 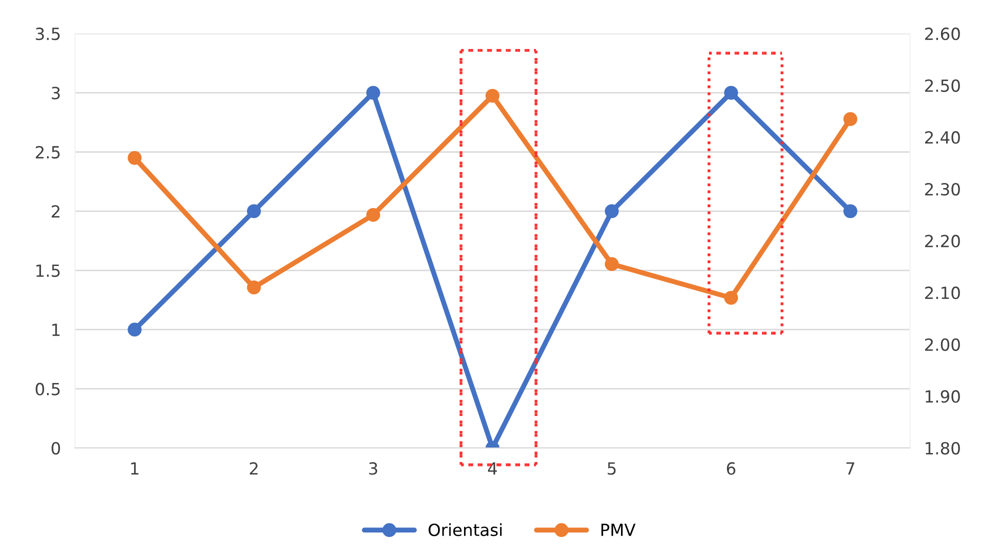 What do you see at coordinates (492, 468) in the screenshot?
I see `x-tick-label: 4` at bounding box center [492, 468].